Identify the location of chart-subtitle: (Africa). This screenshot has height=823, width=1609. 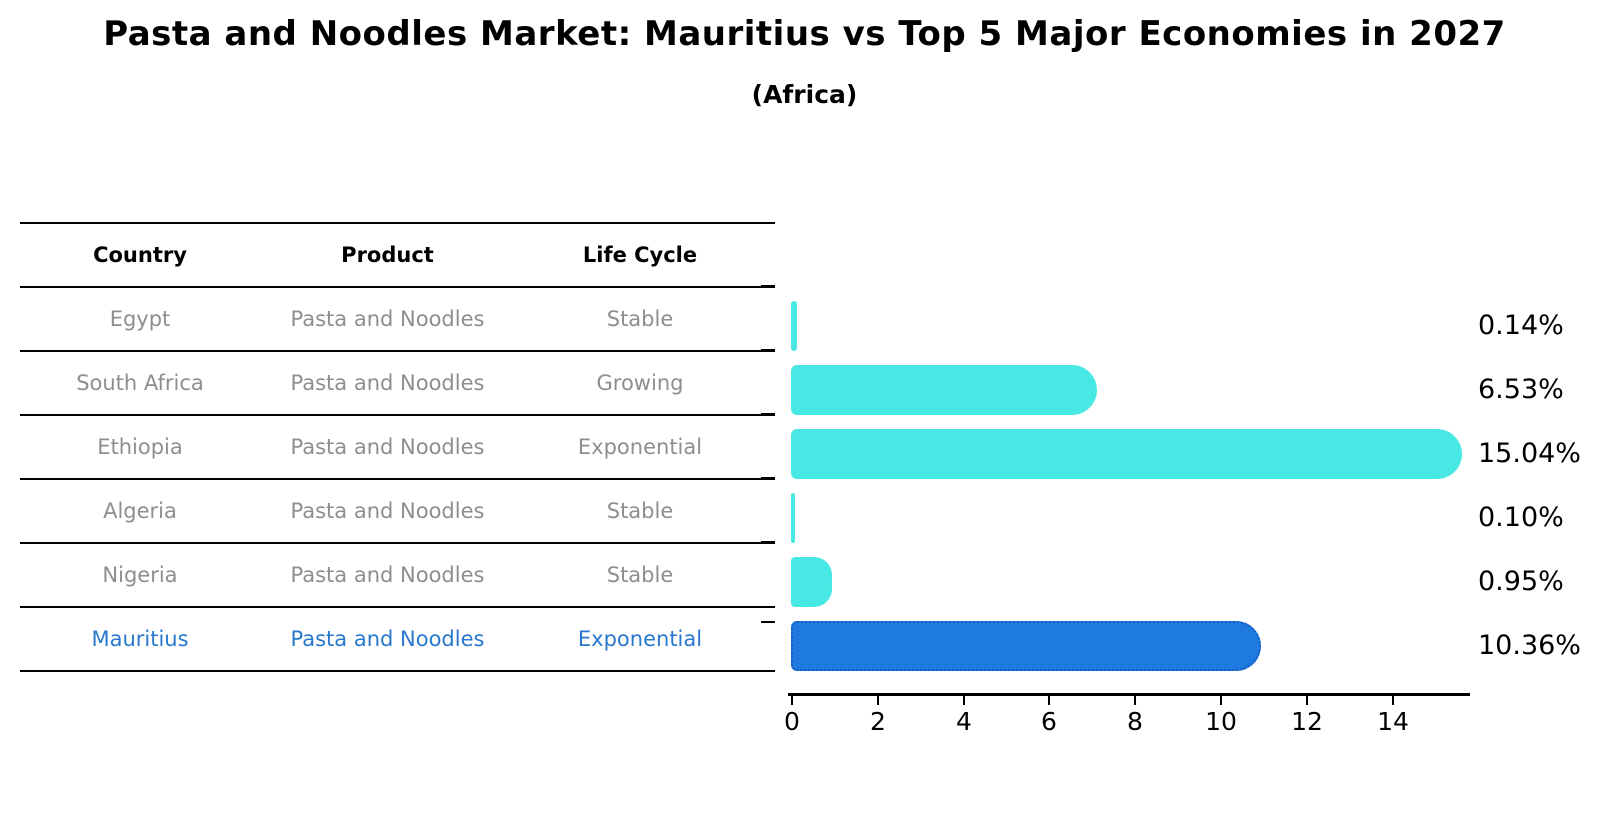
(804, 94).